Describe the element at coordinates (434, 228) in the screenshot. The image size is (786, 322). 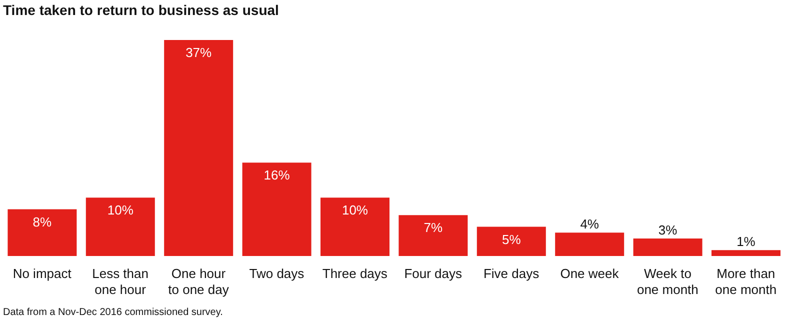
I see `data-label: 7%` at that location.